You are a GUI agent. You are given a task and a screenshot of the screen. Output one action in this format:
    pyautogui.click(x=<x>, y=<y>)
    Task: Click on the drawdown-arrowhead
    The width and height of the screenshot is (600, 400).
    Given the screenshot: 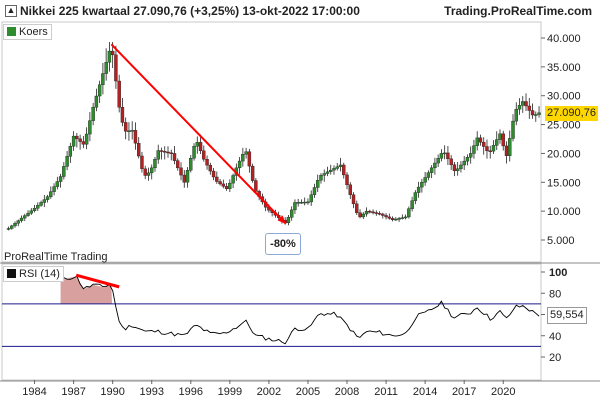 What is the action you would take?
    pyautogui.click(x=281, y=219)
    